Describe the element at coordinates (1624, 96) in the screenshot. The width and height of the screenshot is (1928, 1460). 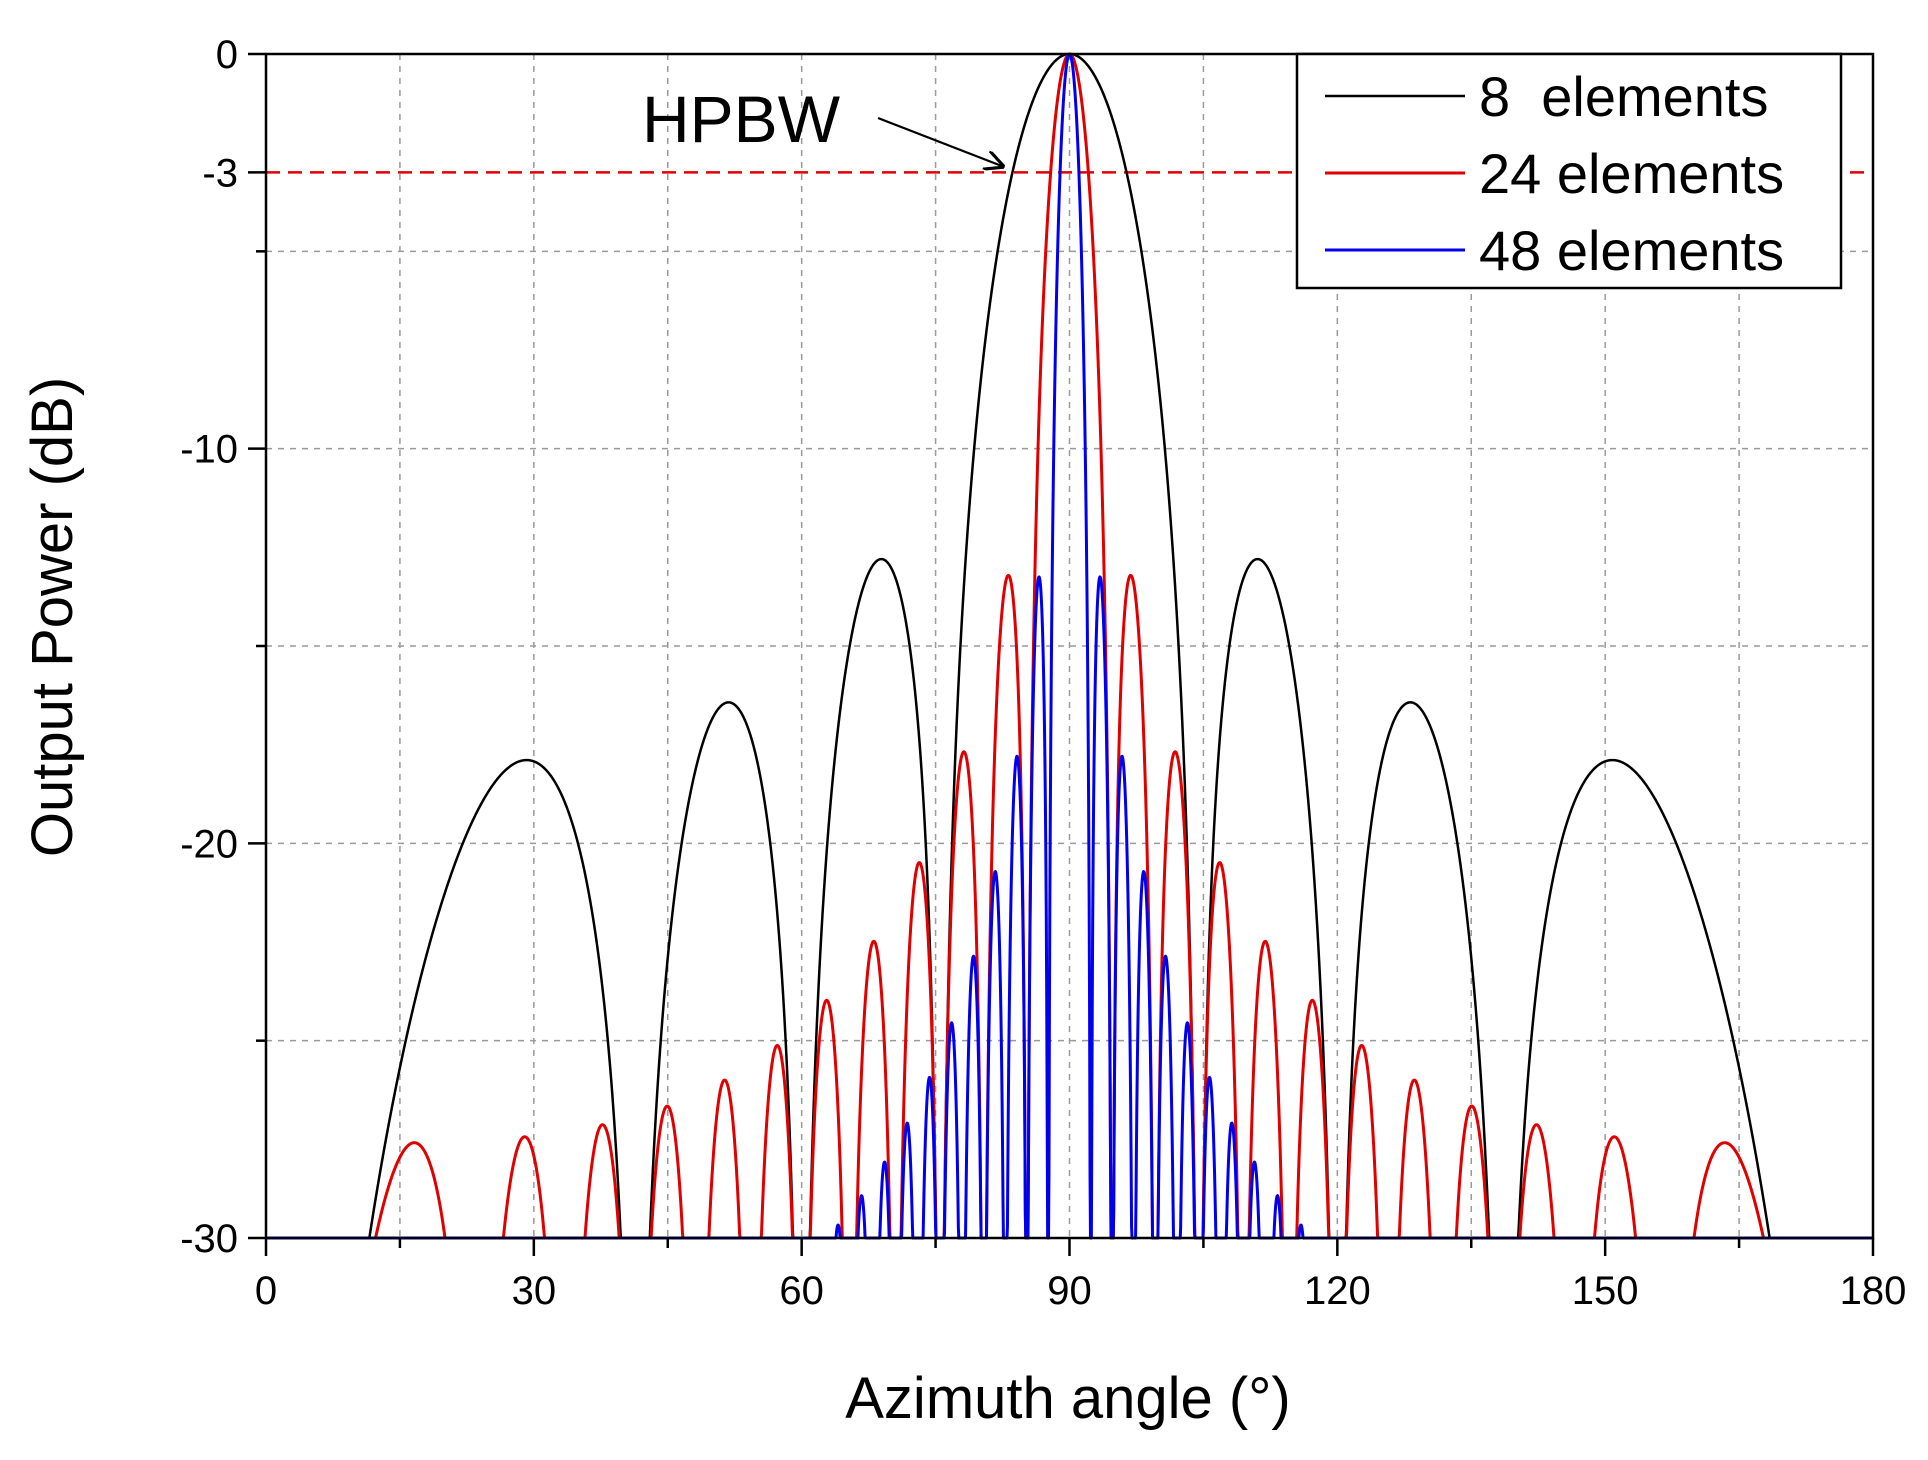
I see `legend-label: 8 elements` at that location.